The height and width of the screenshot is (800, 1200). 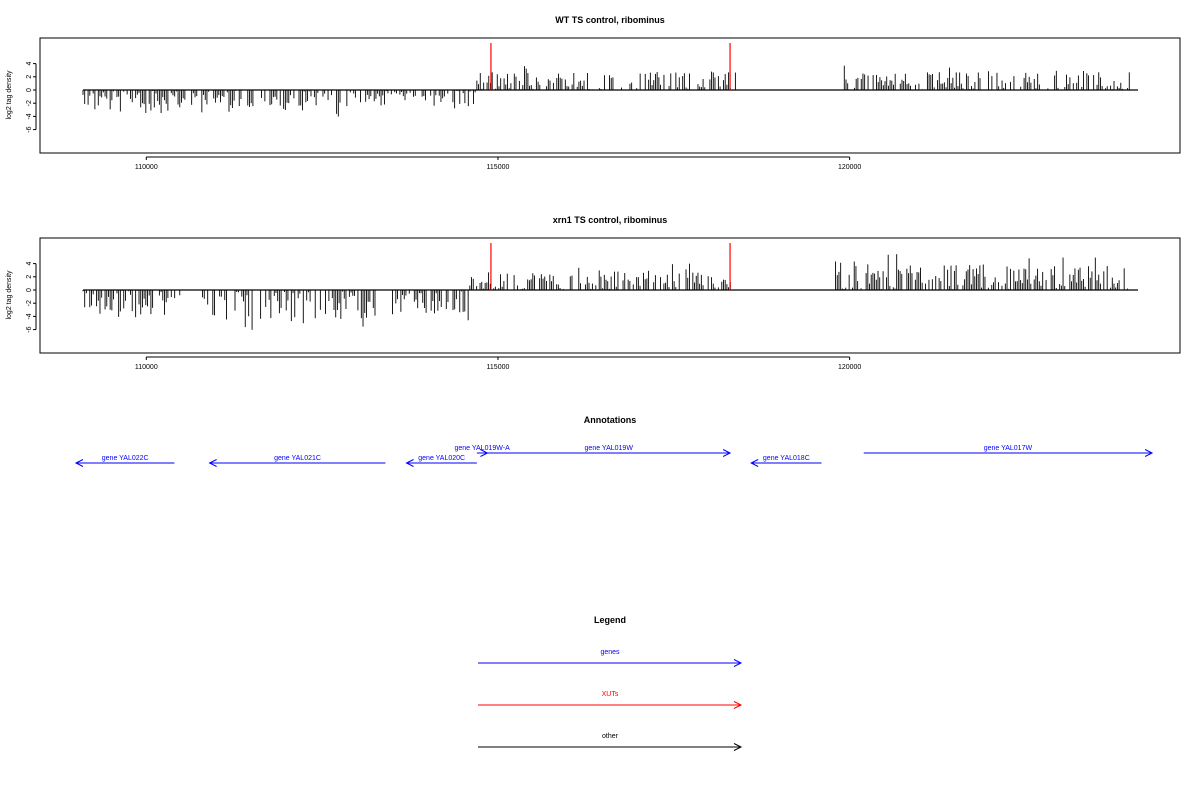 I want to click on wt-track-axes: -6 -4 -2 0 2 4 110000 115000 120000, so click(x=444, y=116).